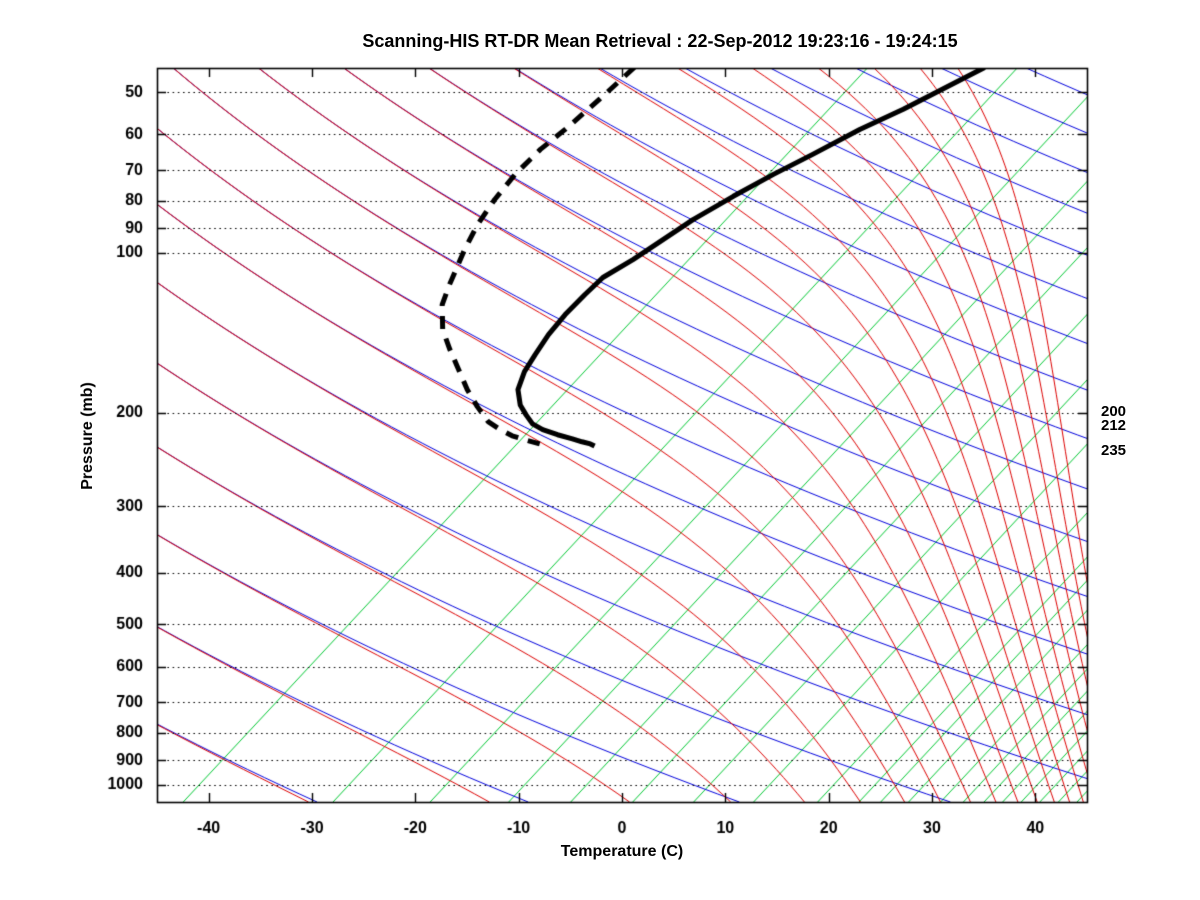 The height and width of the screenshot is (900, 1200). Describe the element at coordinates (87, 436) in the screenshot. I see `y-axis-label: Pressure (mb)` at that location.